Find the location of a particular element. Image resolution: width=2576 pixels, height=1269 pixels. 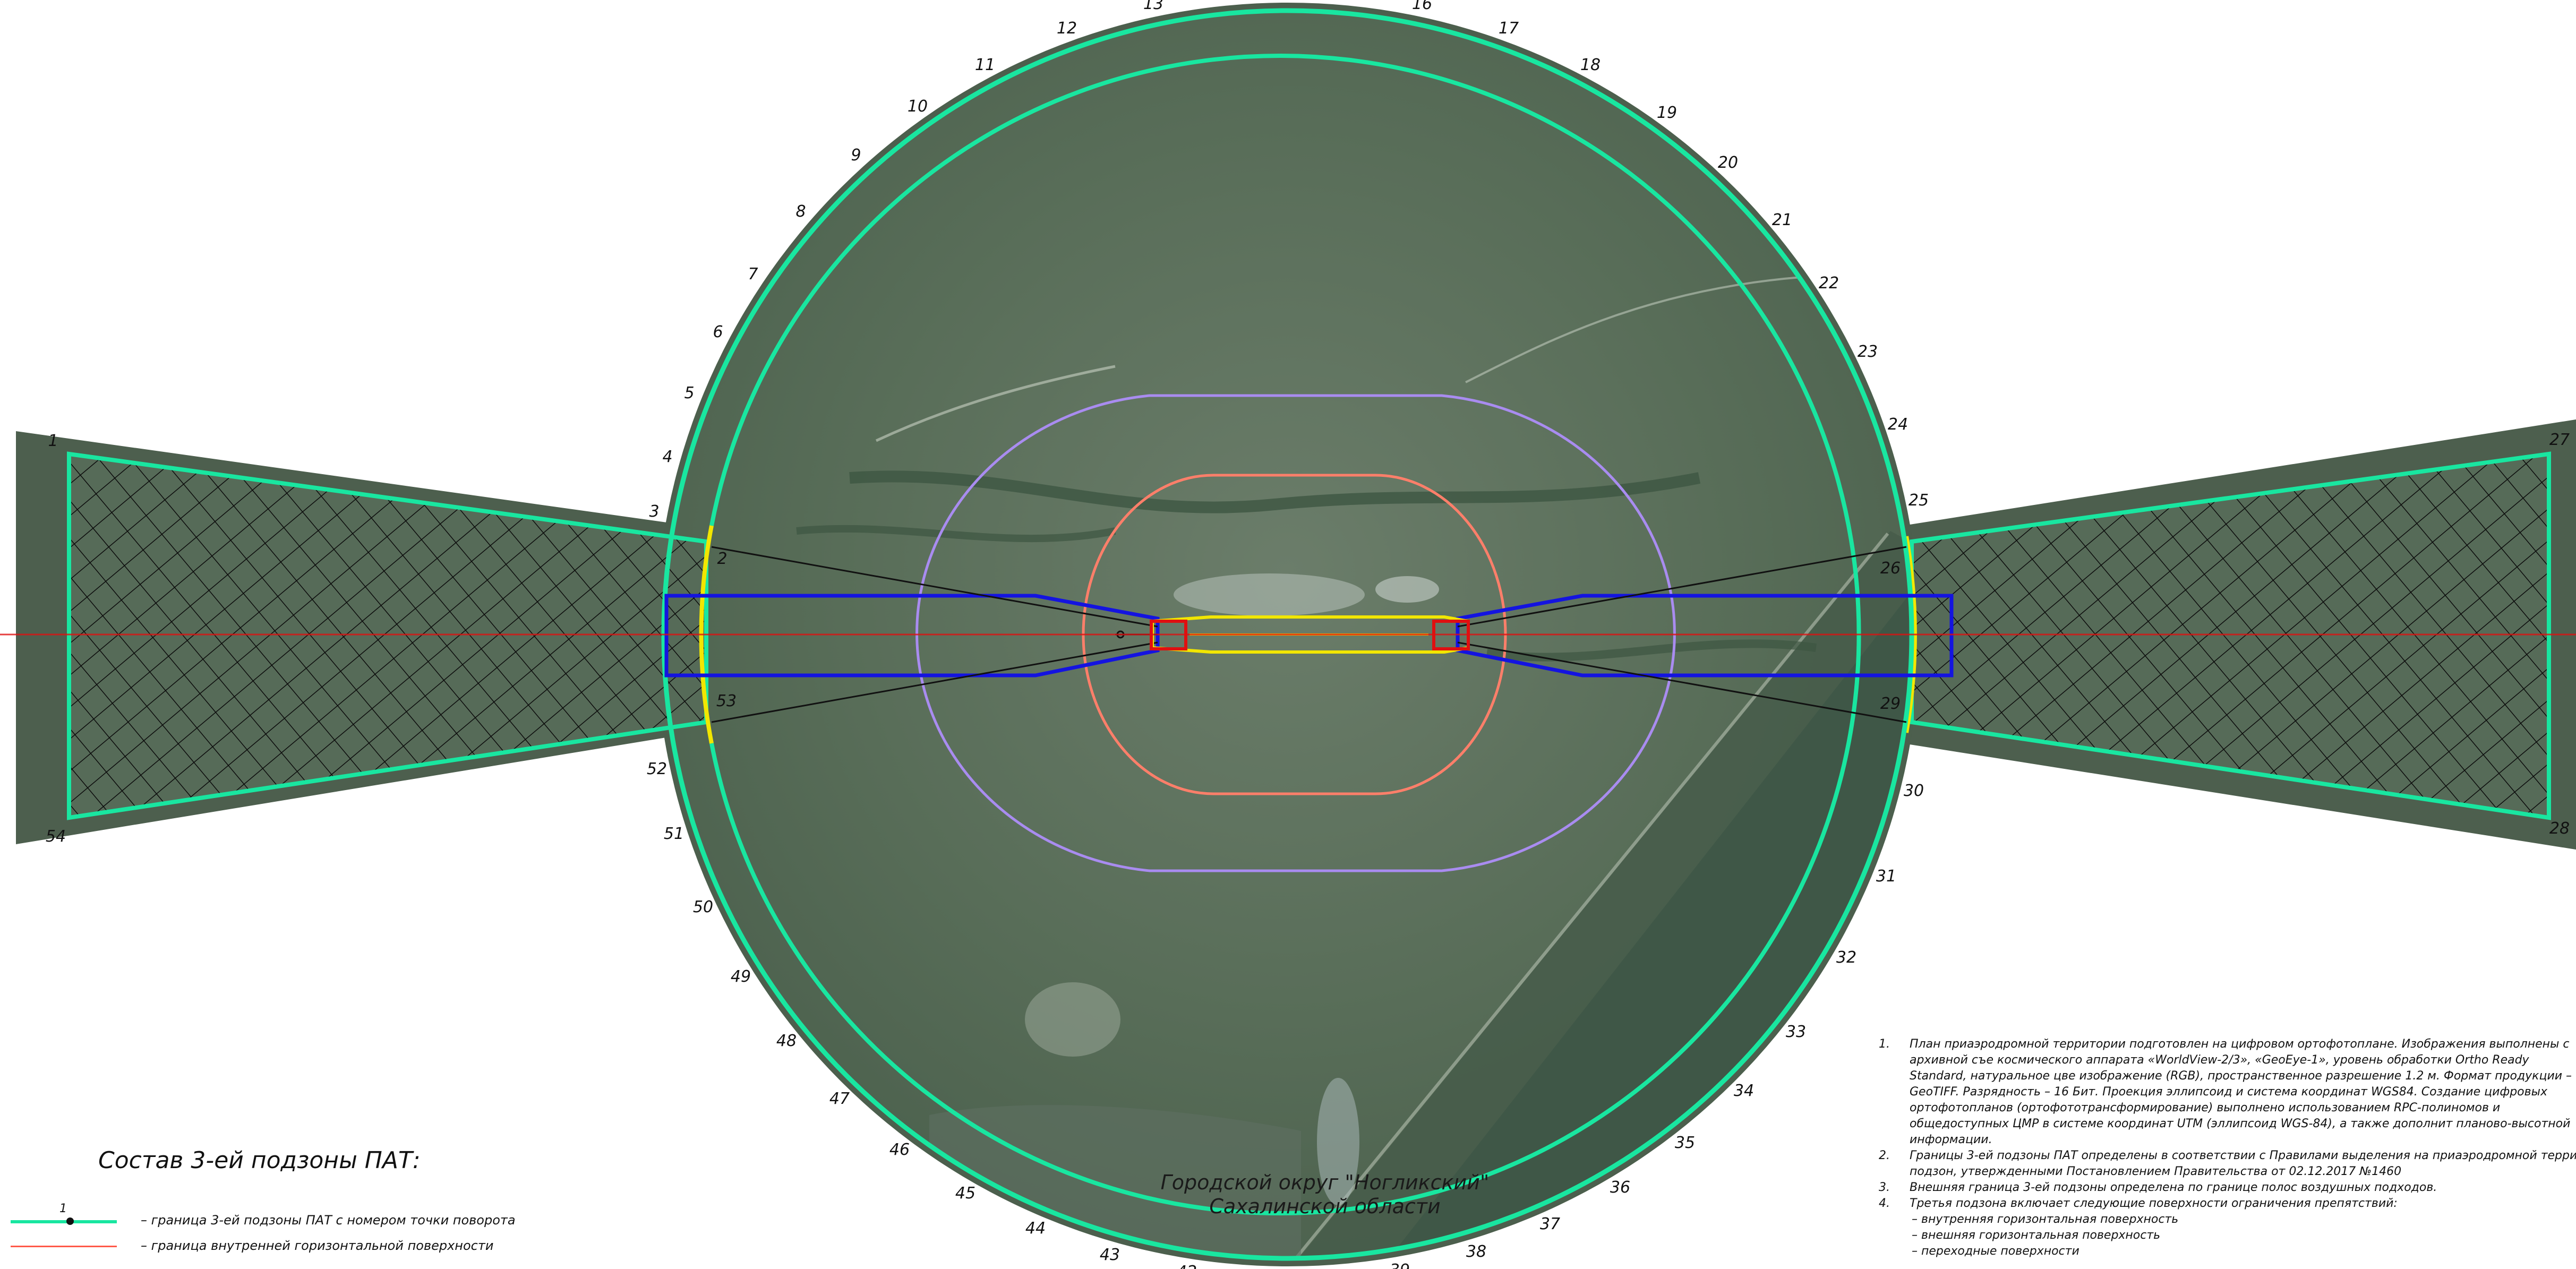

boundary-point-label: 12 is located at coordinates (1067, 29).